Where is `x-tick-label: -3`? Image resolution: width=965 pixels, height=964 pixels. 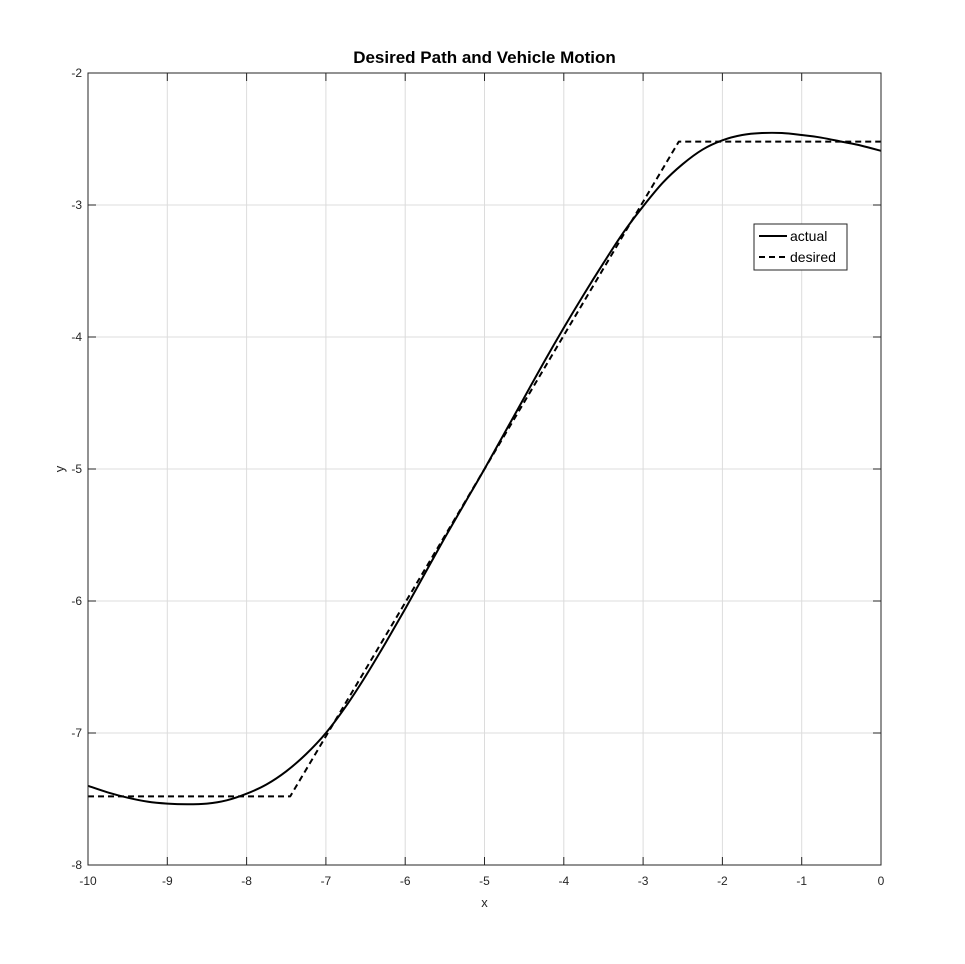 x-tick-label: -3 is located at coordinates (643, 881).